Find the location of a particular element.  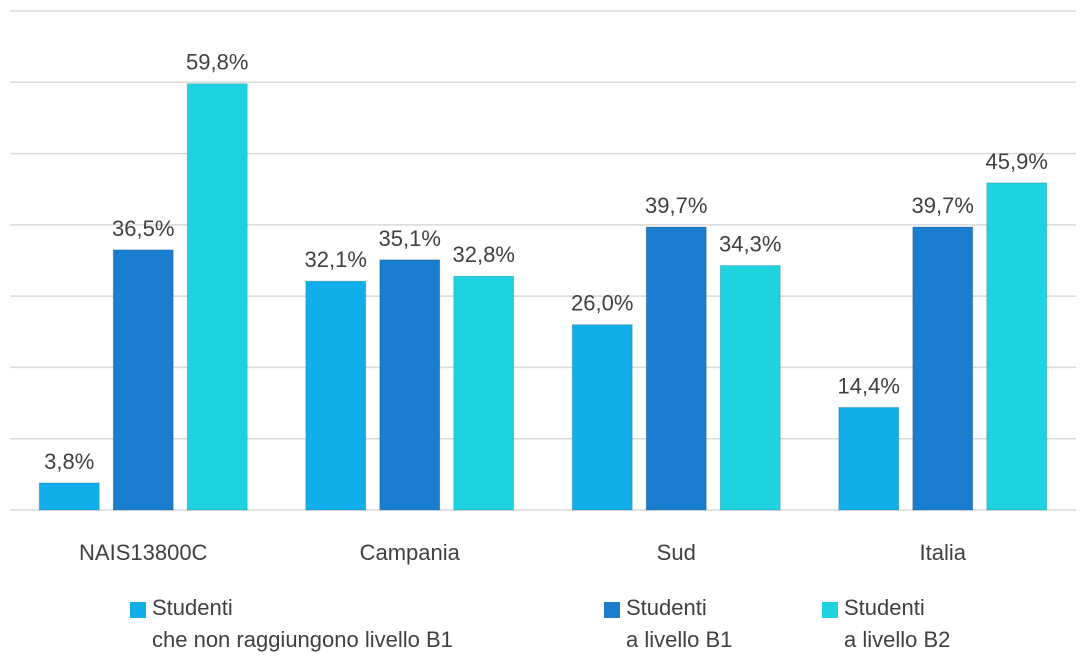

data-label: 45,9% is located at coordinates (1017, 161).